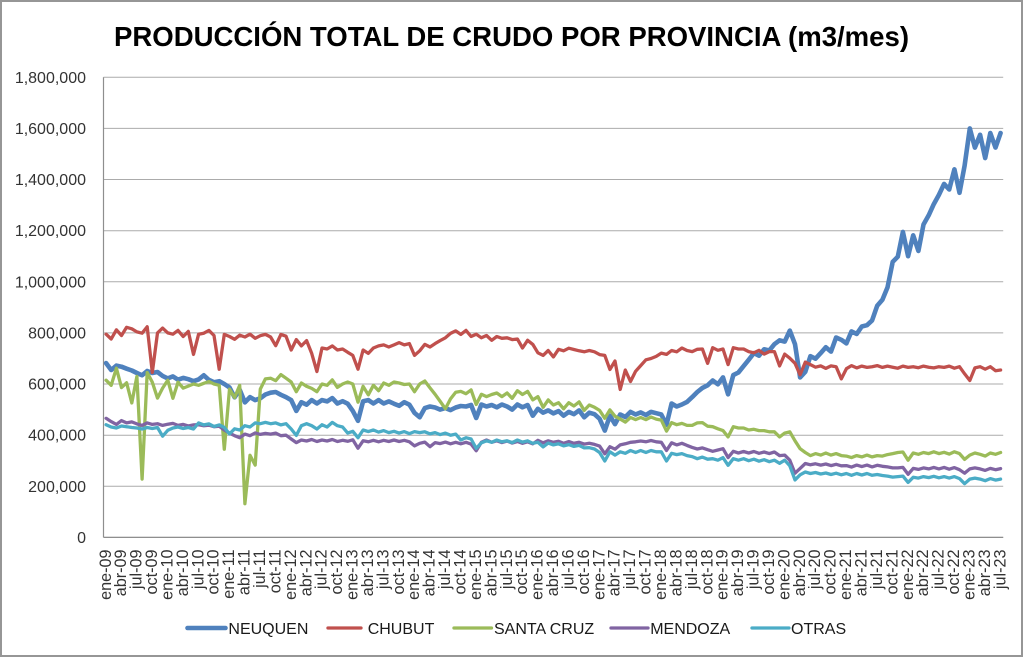 This screenshot has height=662, width=1023. I want to click on svg-text: oct-10, so click(214, 572).